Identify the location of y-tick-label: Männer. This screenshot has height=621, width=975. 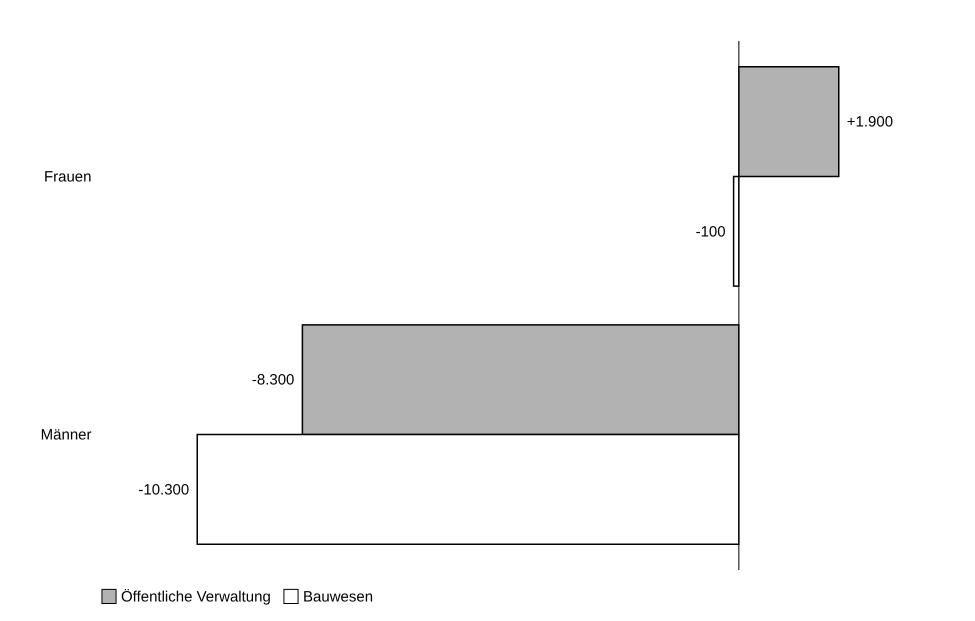
(66, 435).